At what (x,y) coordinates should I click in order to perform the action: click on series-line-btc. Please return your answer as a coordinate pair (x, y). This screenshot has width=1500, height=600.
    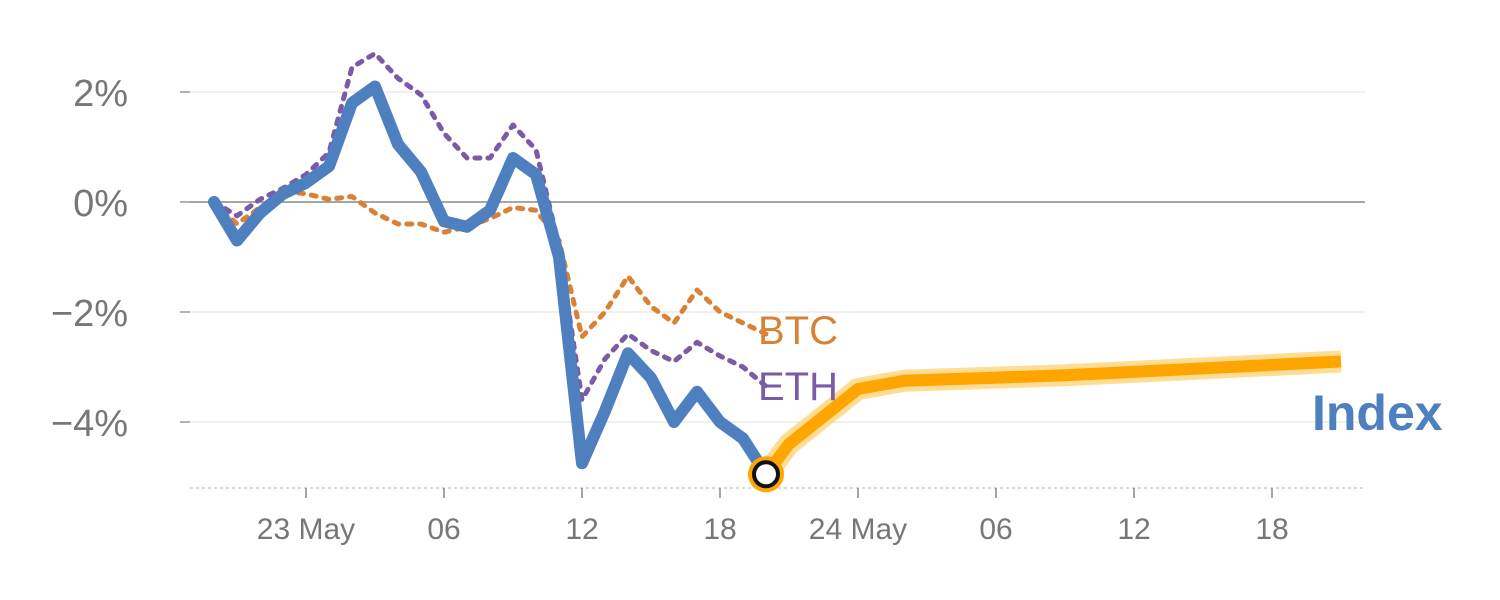
    Looking at the image, I should click on (490, 264).